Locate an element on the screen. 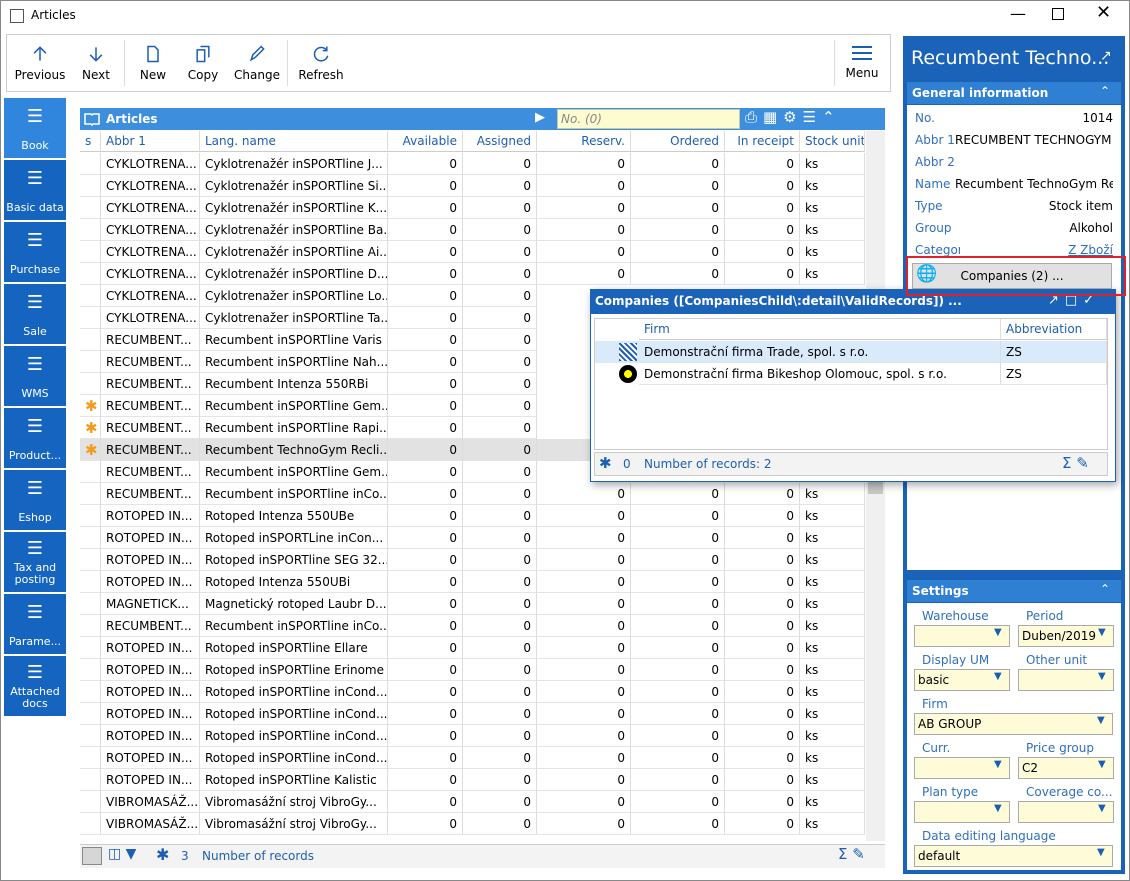 The image size is (1130, 881). sidebar-item: ☰Sale is located at coordinates (35, 314).